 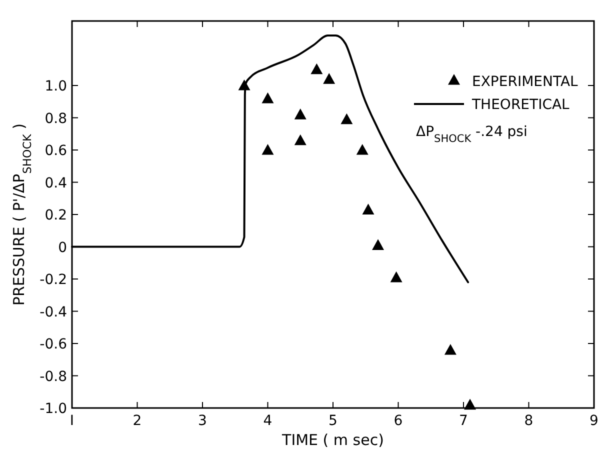 What do you see at coordinates (54, 344) in the screenshot?
I see `y-tick-label: -0.6` at bounding box center [54, 344].